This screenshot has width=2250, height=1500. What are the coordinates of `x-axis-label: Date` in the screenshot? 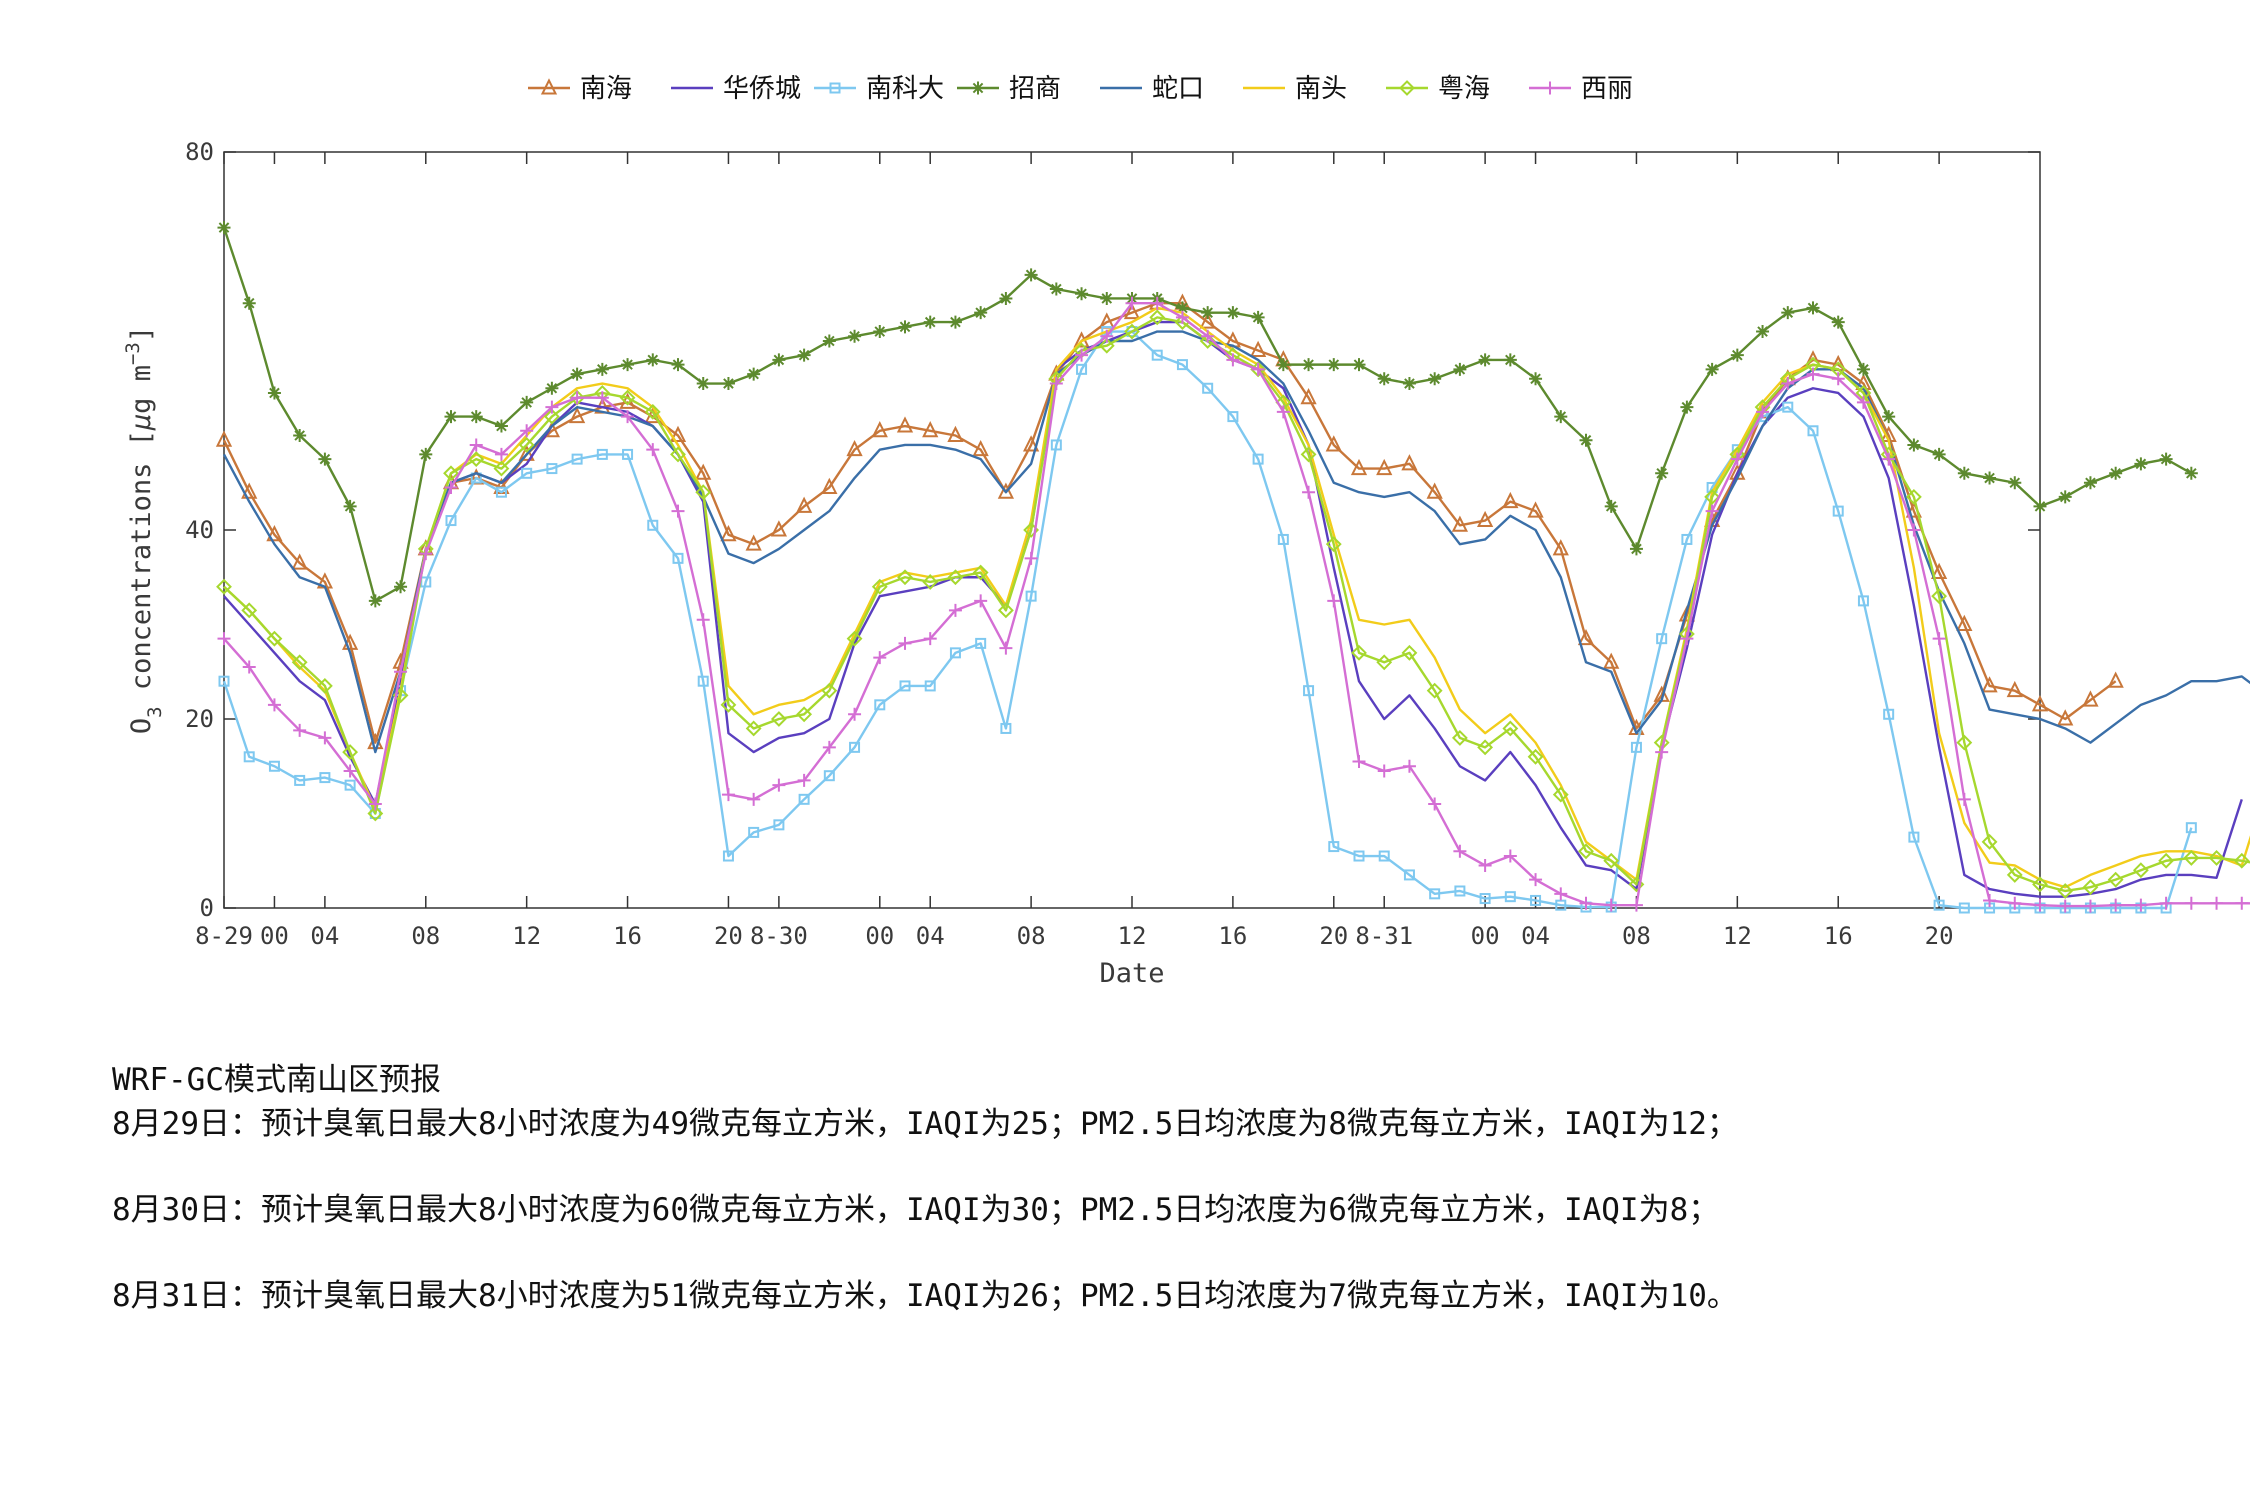 It's located at (1131, 973).